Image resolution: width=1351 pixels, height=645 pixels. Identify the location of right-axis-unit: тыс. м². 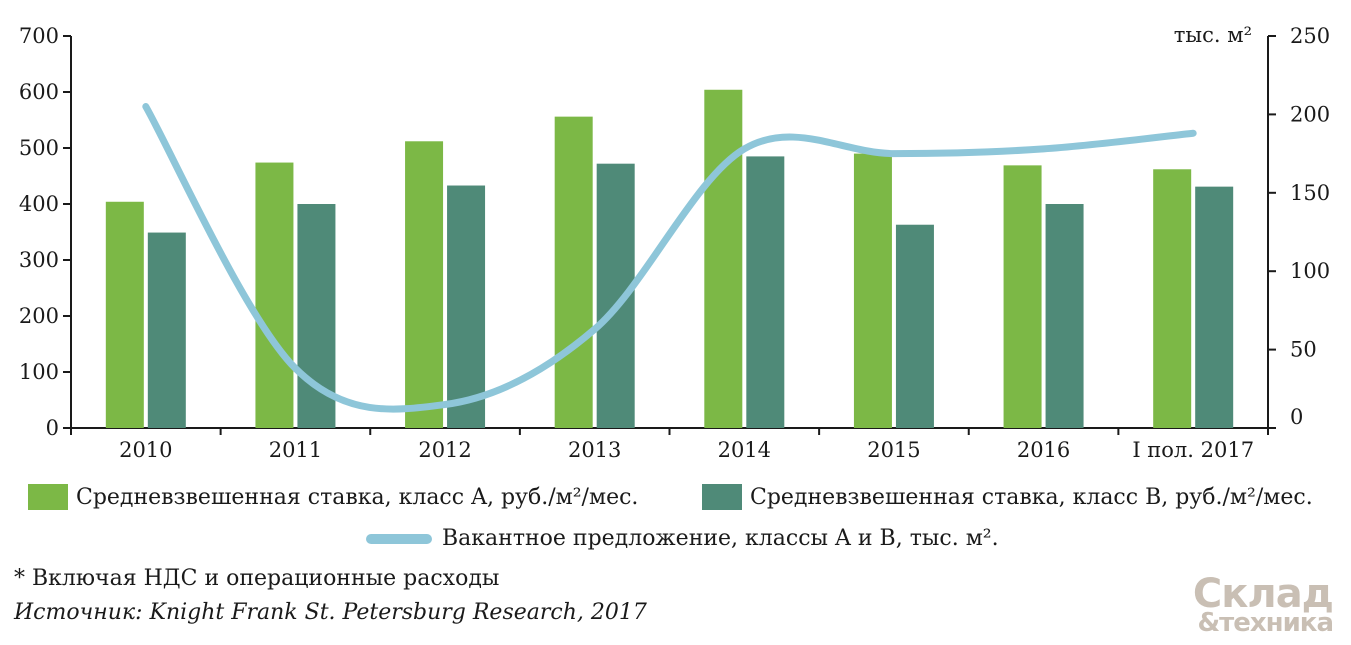
(1213, 35).